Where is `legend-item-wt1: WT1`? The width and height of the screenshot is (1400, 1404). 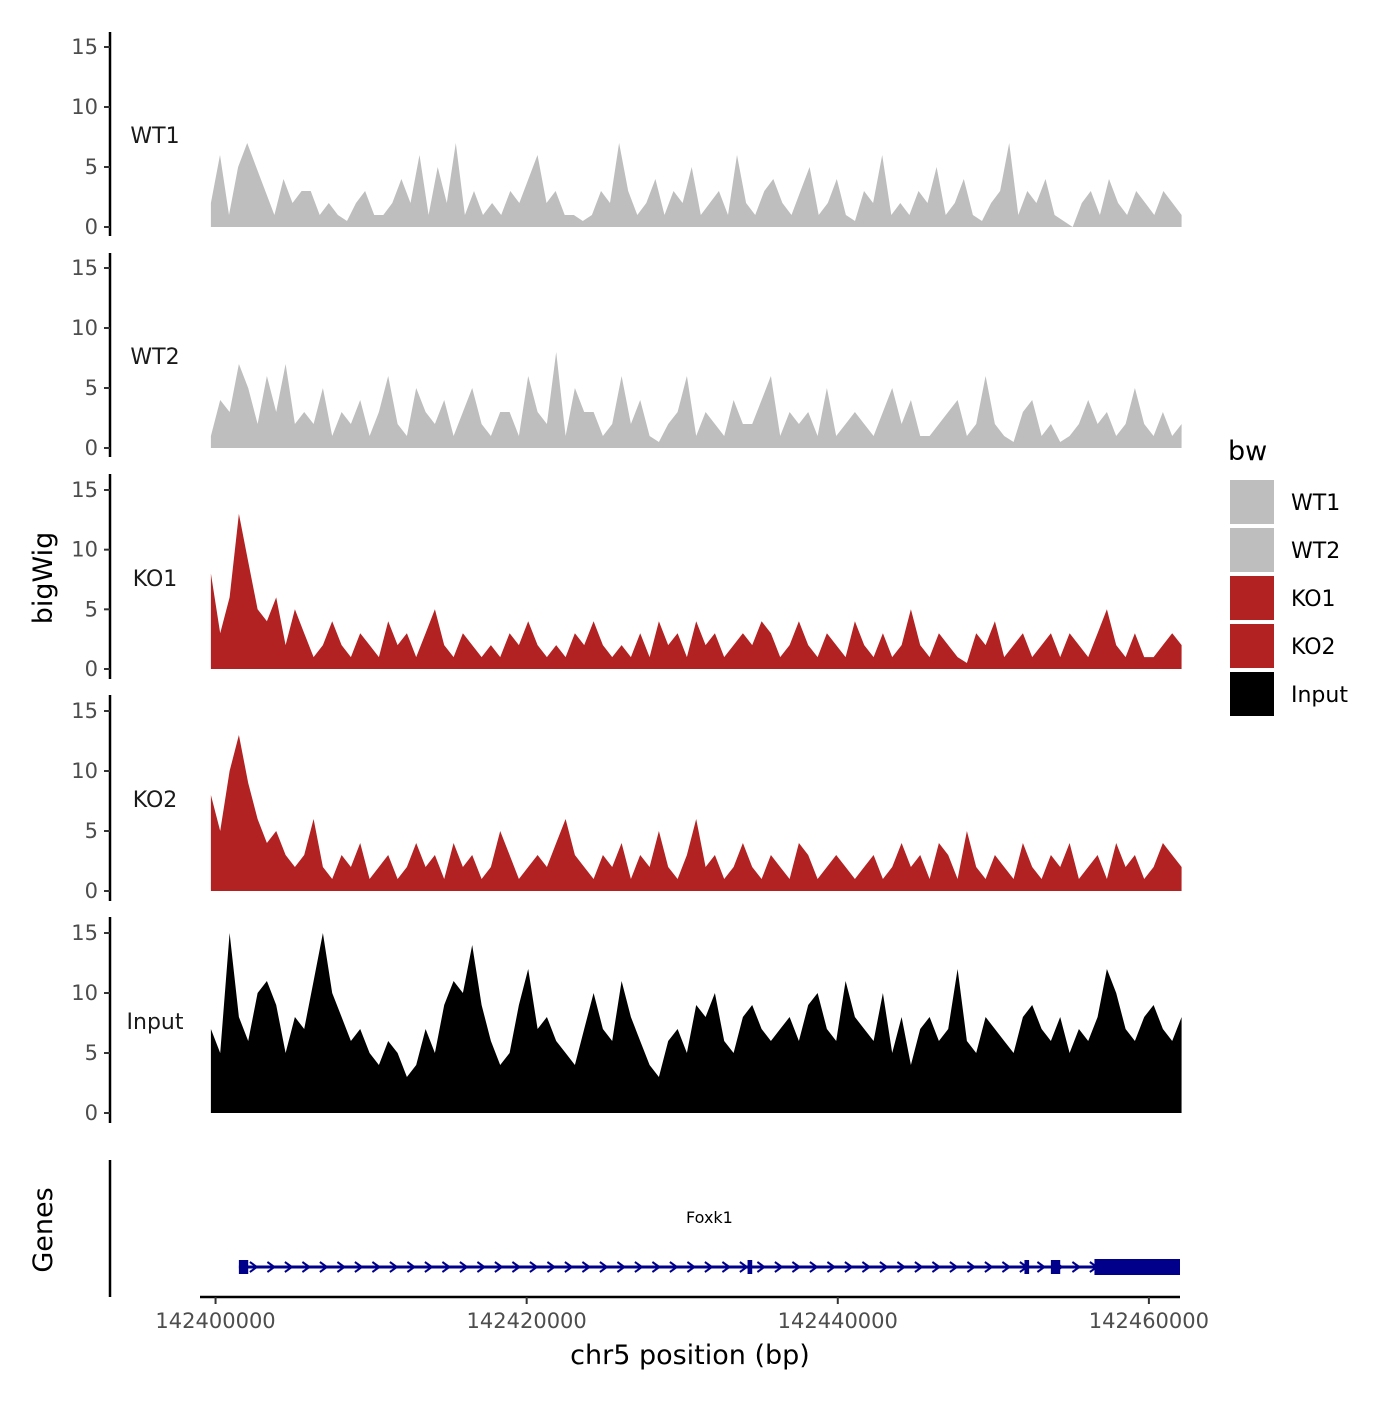 legend-item-wt1: WT1 is located at coordinates (1285, 502).